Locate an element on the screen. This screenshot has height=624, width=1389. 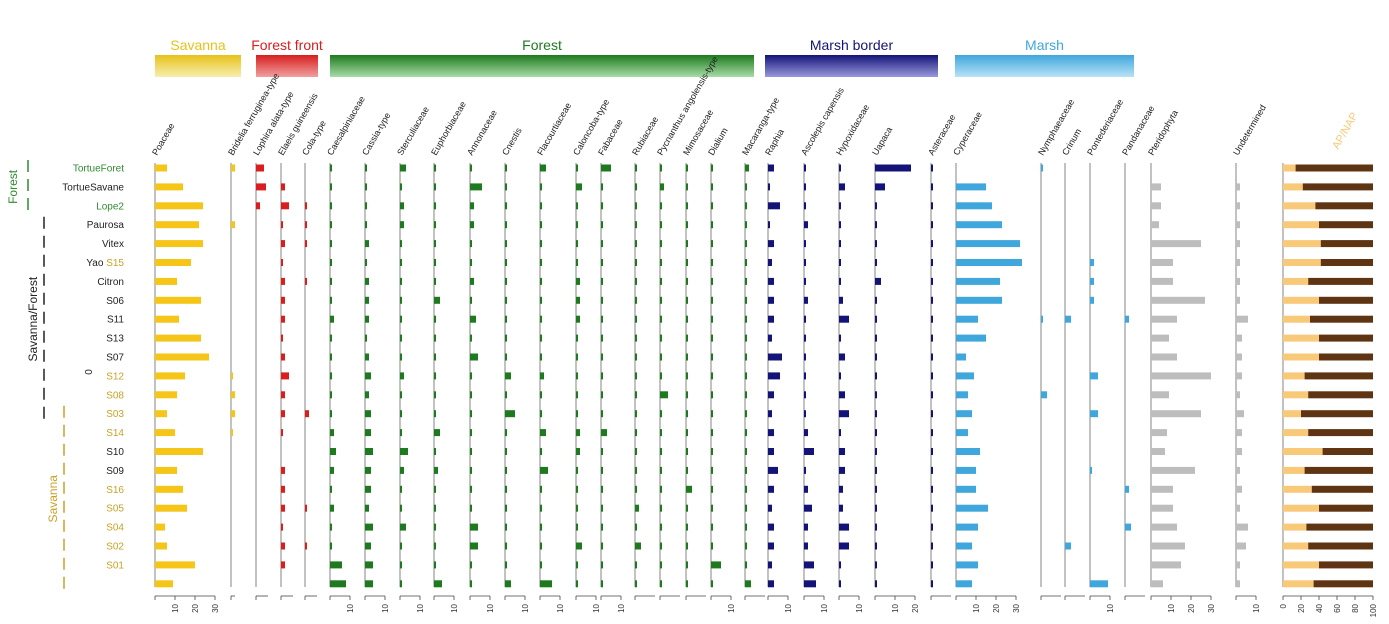
taxon-panel: Lophira alata-type is located at coordinates (273, 345).